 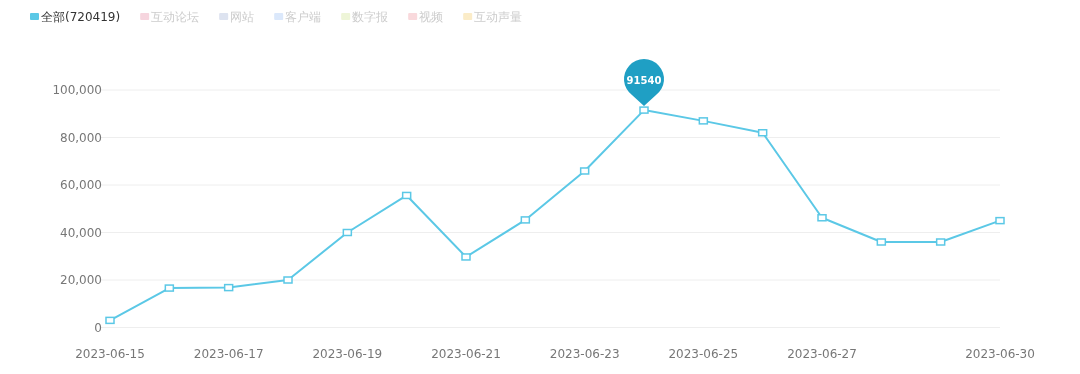 What do you see at coordinates (466, 353) in the screenshot?
I see `x-tick-label: 2023-06-21` at bounding box center [466, 353].